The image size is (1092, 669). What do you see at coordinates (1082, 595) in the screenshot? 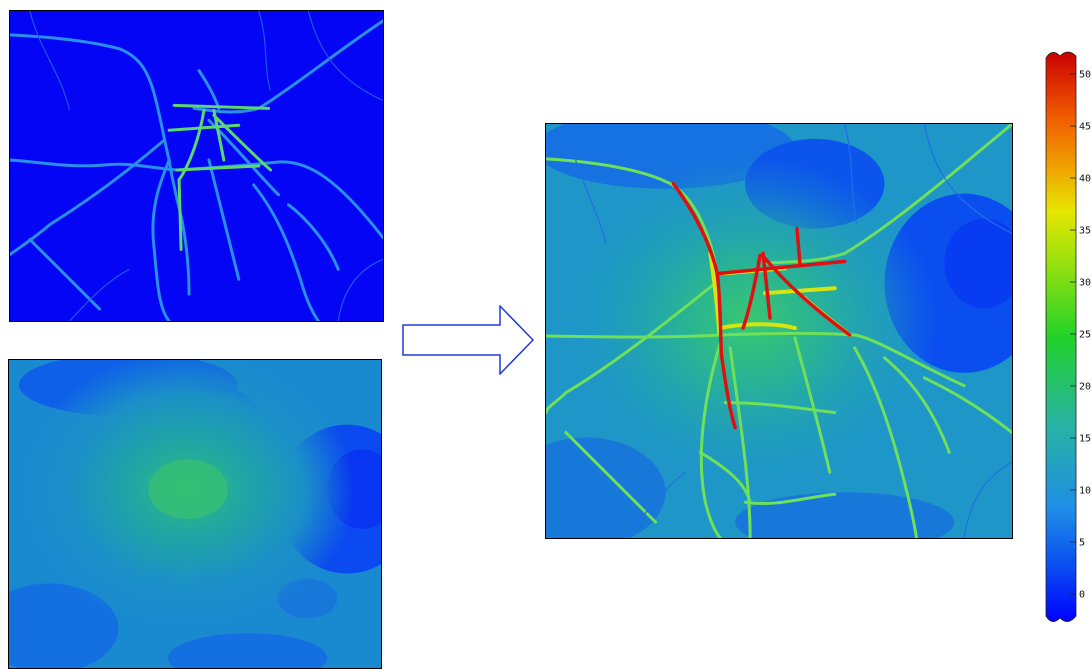
I see `colorbar-tick-label: 0` at bounding box center [1082, 595].